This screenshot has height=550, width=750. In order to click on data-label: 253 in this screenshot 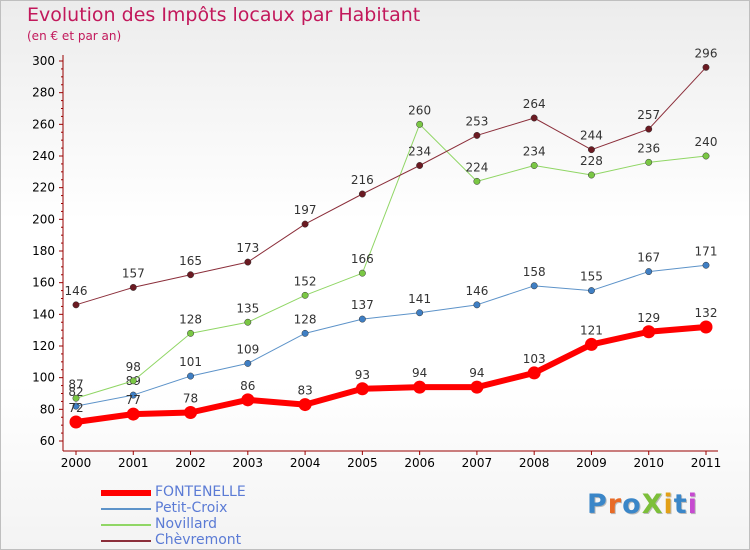, I will do `click(476, 121)`.